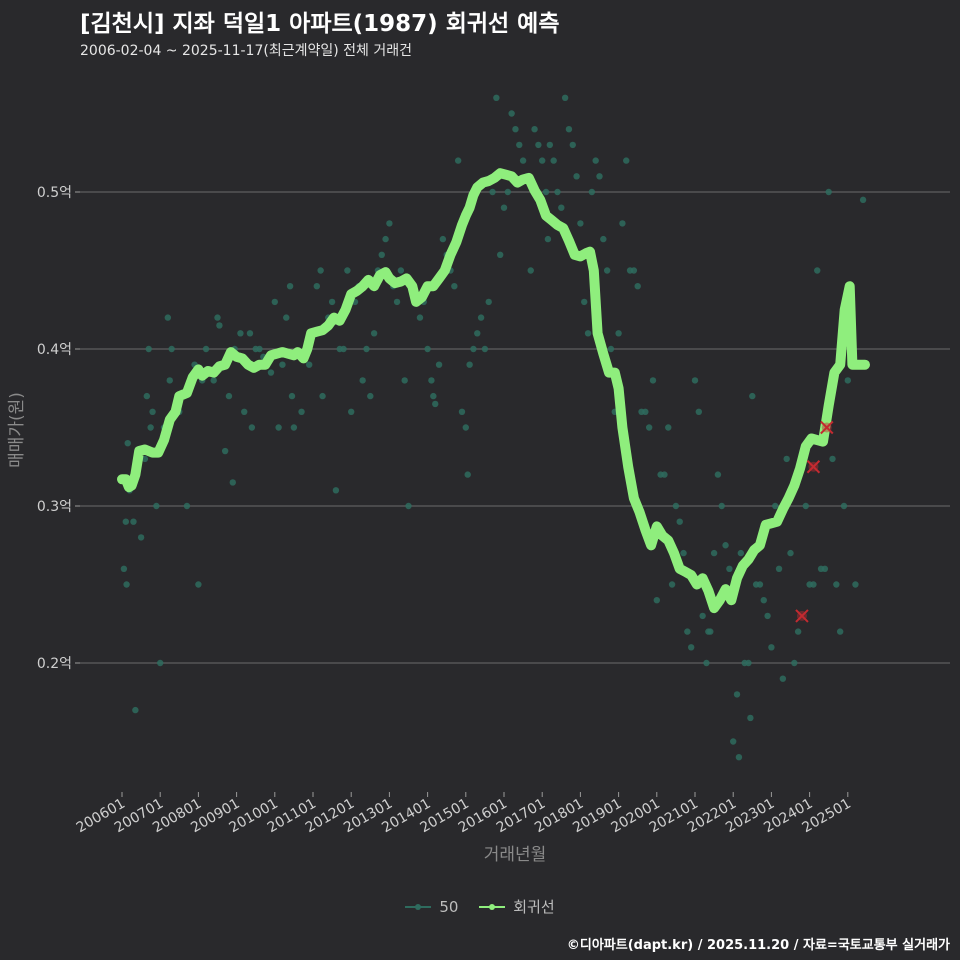  I want to click on y-axis-title: 매매가(원), so click(17, 430).